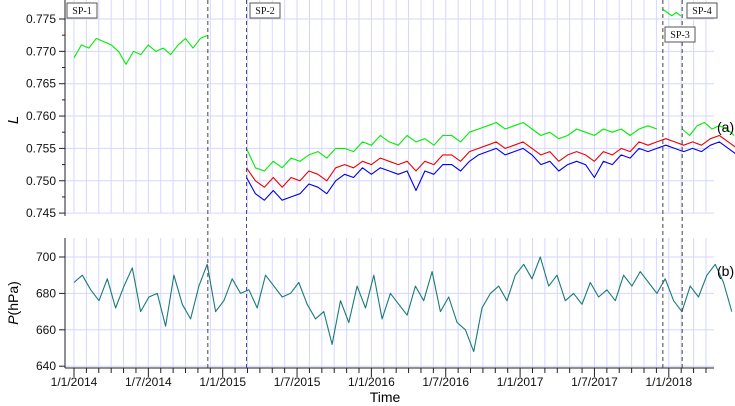 The height and width of the screenshot is (406, 735). Describe the element at coordinates (41, 116) in the screenshot. I see `y-tick-label: 0.760` at that location.